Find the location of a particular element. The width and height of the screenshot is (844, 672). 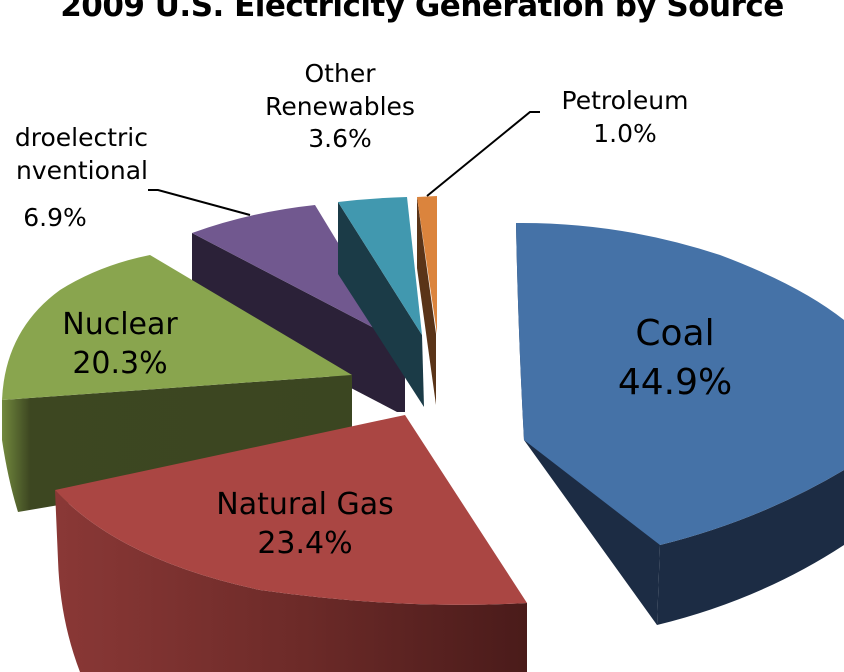

label-gas-name: Natural Gas is located at coordinates (305, 504).